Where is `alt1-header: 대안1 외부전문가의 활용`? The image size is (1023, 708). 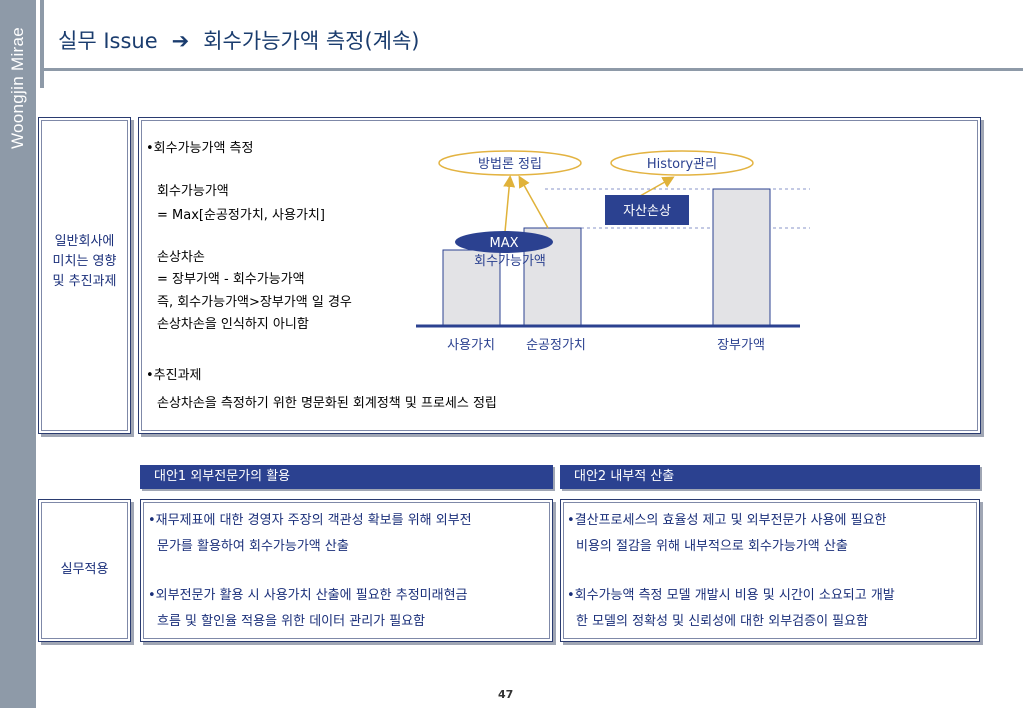
alt1-header: 대안1 외부전문가의 활용 is located at coordinates (346, 477).